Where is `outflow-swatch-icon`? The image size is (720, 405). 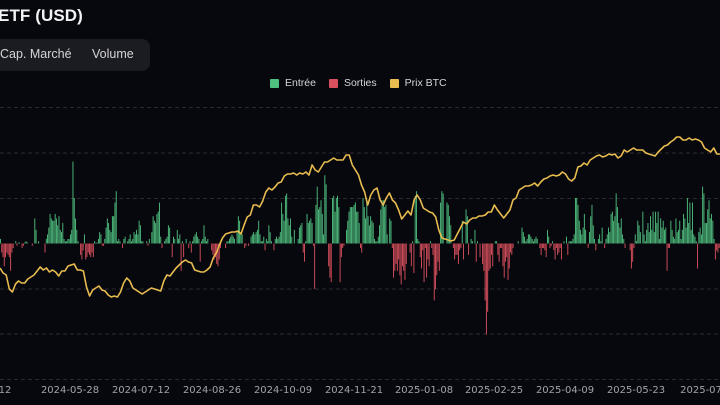
outflow-swatch-icon is located at coordinates (333, 83).